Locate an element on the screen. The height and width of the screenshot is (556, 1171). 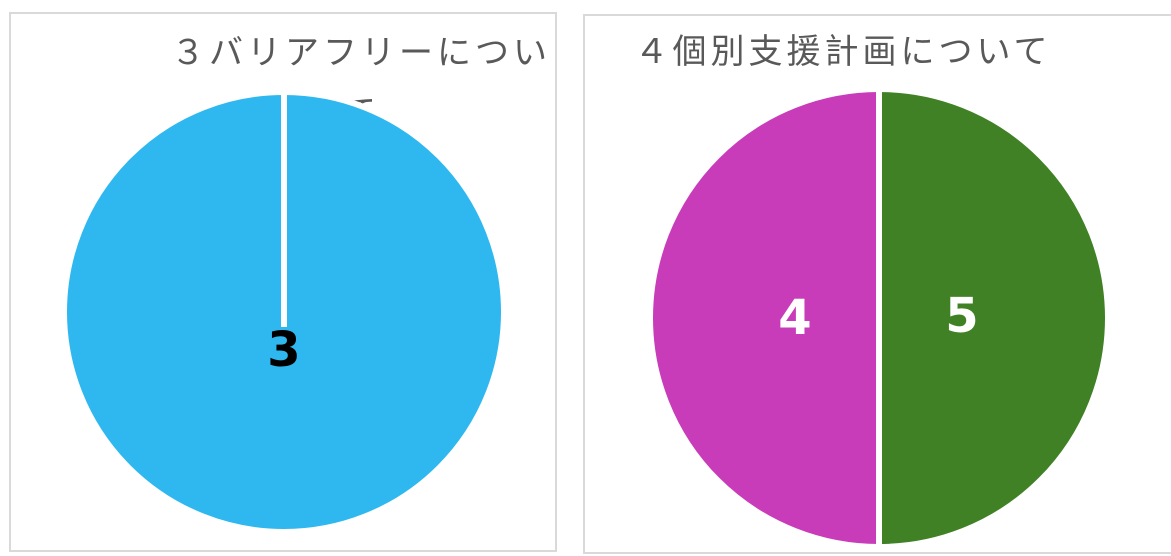
data-label-4: 4 is located at coordinates (794, 318).